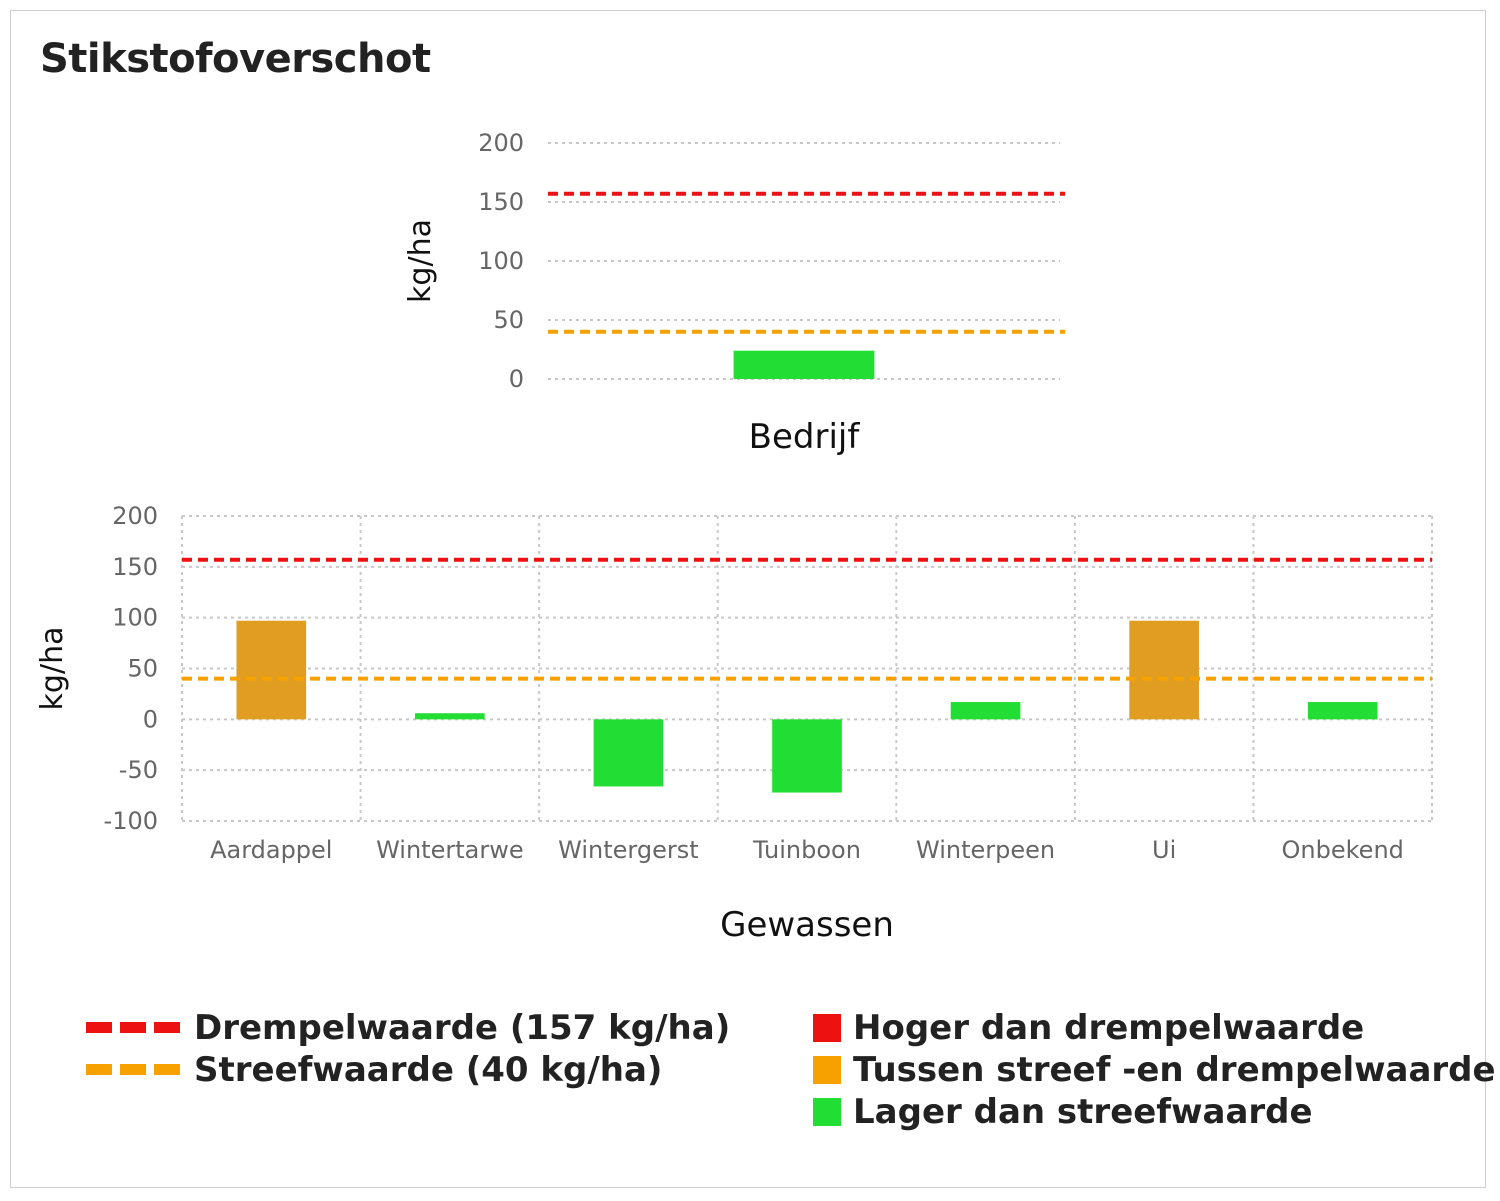  Describe the element at coordinates (827, 1028) in the screenshot. I see `red-swatch-icon` at that location.